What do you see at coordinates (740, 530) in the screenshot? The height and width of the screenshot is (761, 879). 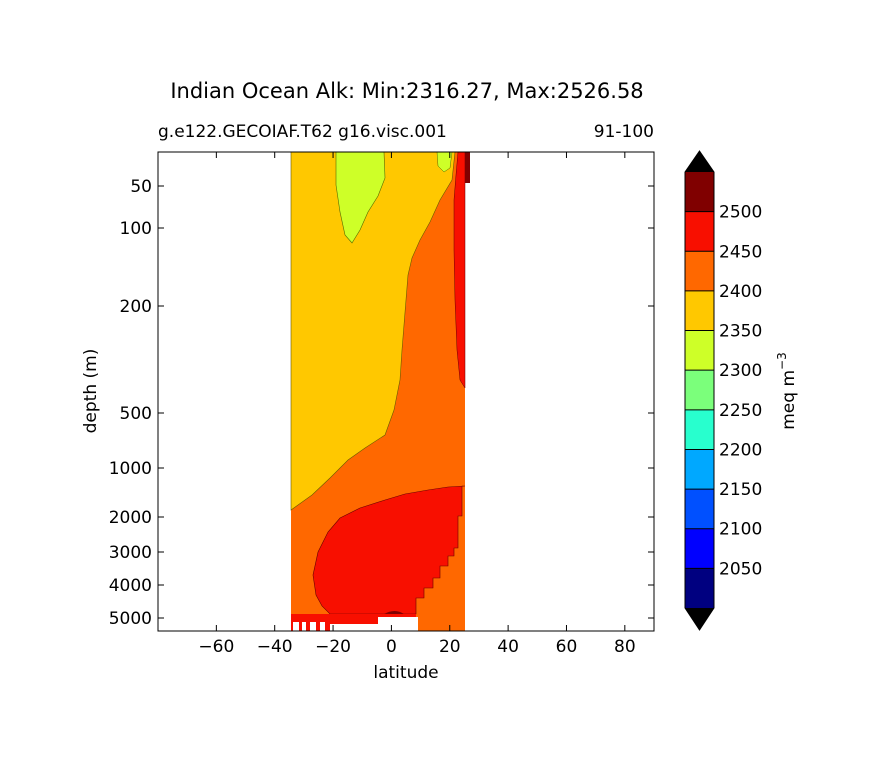 I see `colorbar-tick-label: 2100` at bounding box center [740, 530].